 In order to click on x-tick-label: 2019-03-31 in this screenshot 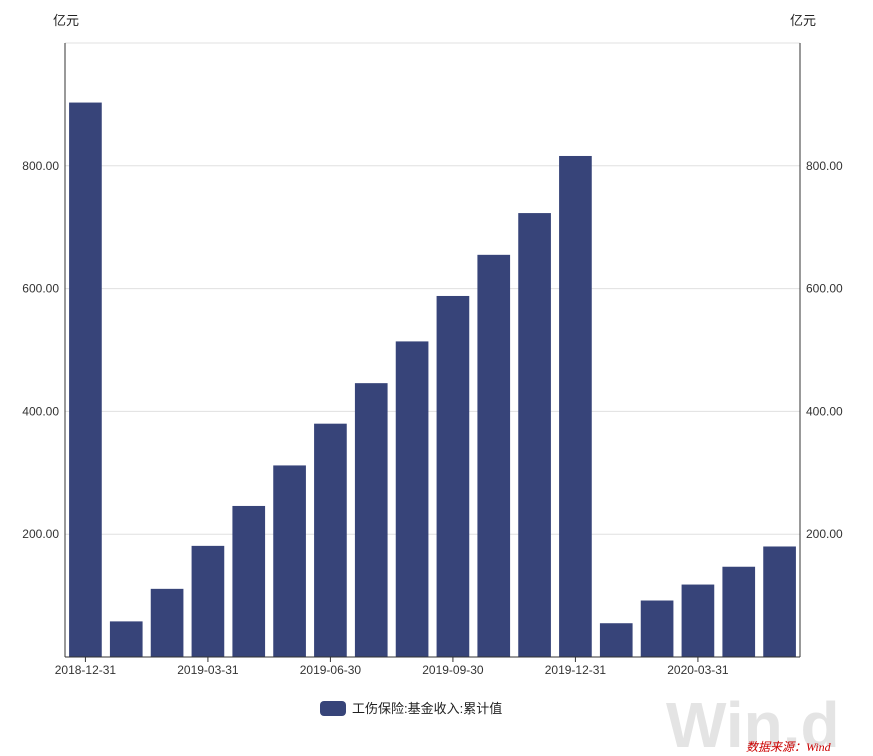, I will do `click(208, 670)`.